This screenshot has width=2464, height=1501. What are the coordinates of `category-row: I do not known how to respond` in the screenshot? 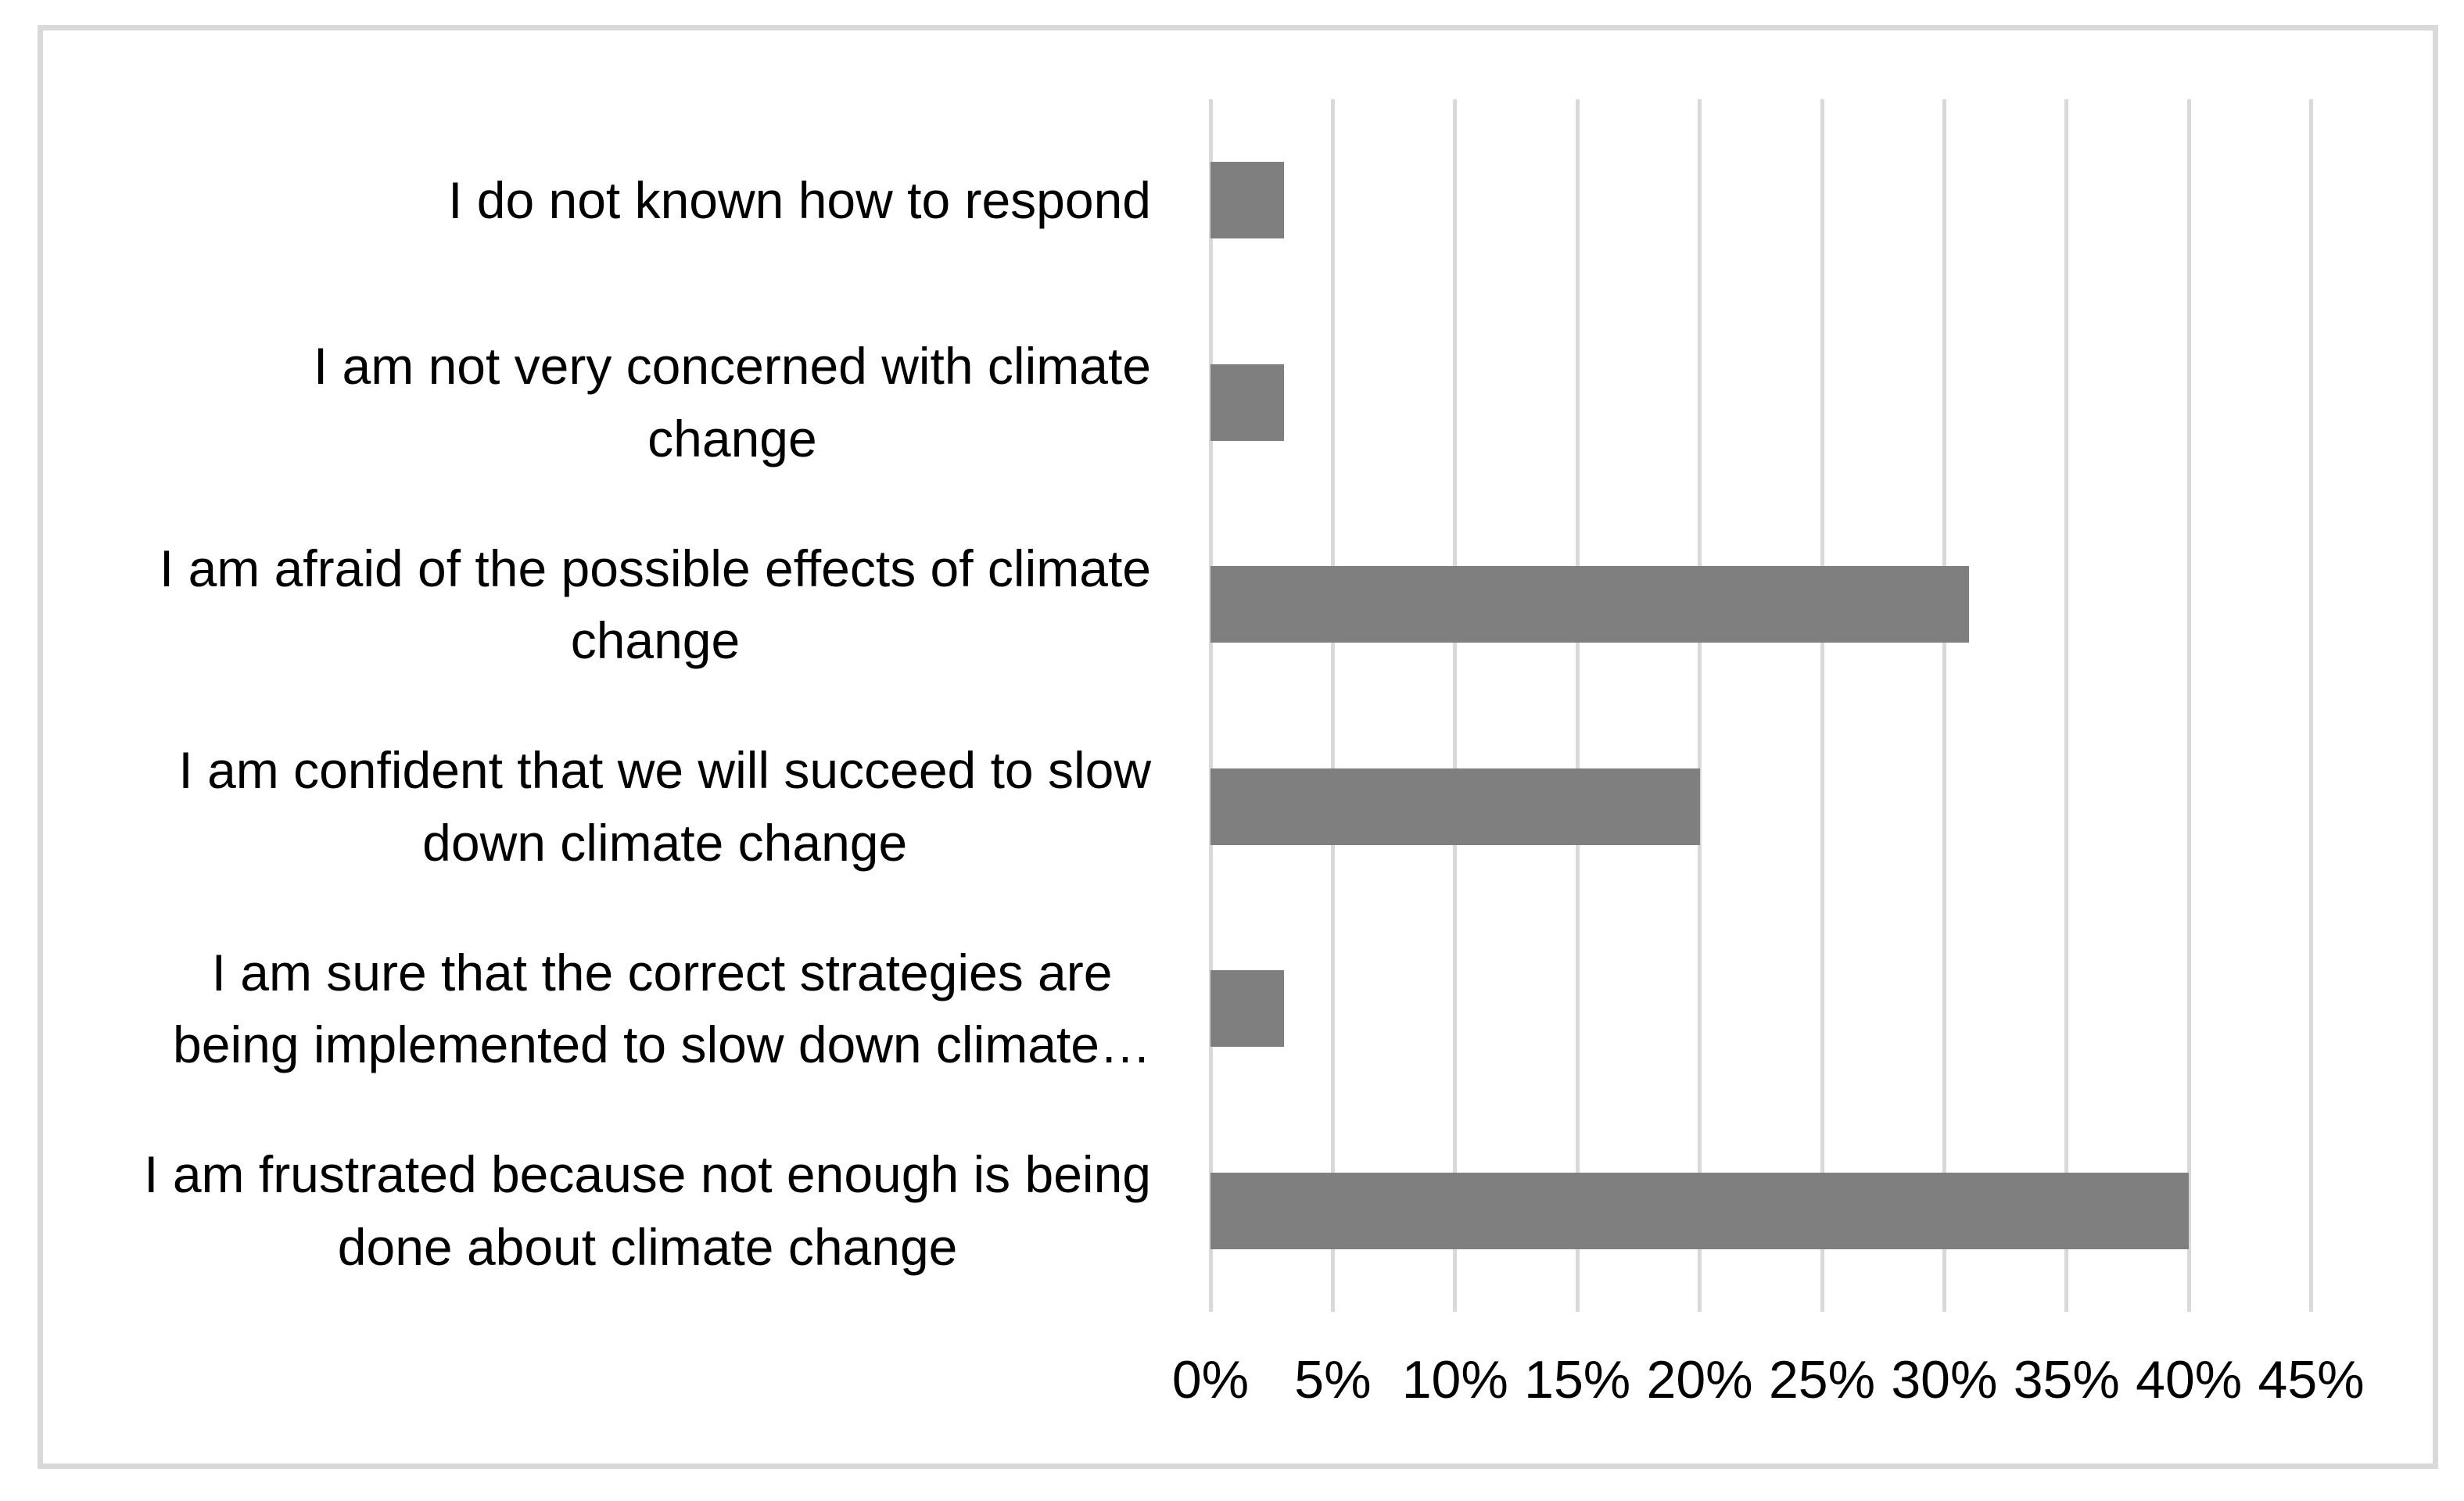 It's located at (607, 200).